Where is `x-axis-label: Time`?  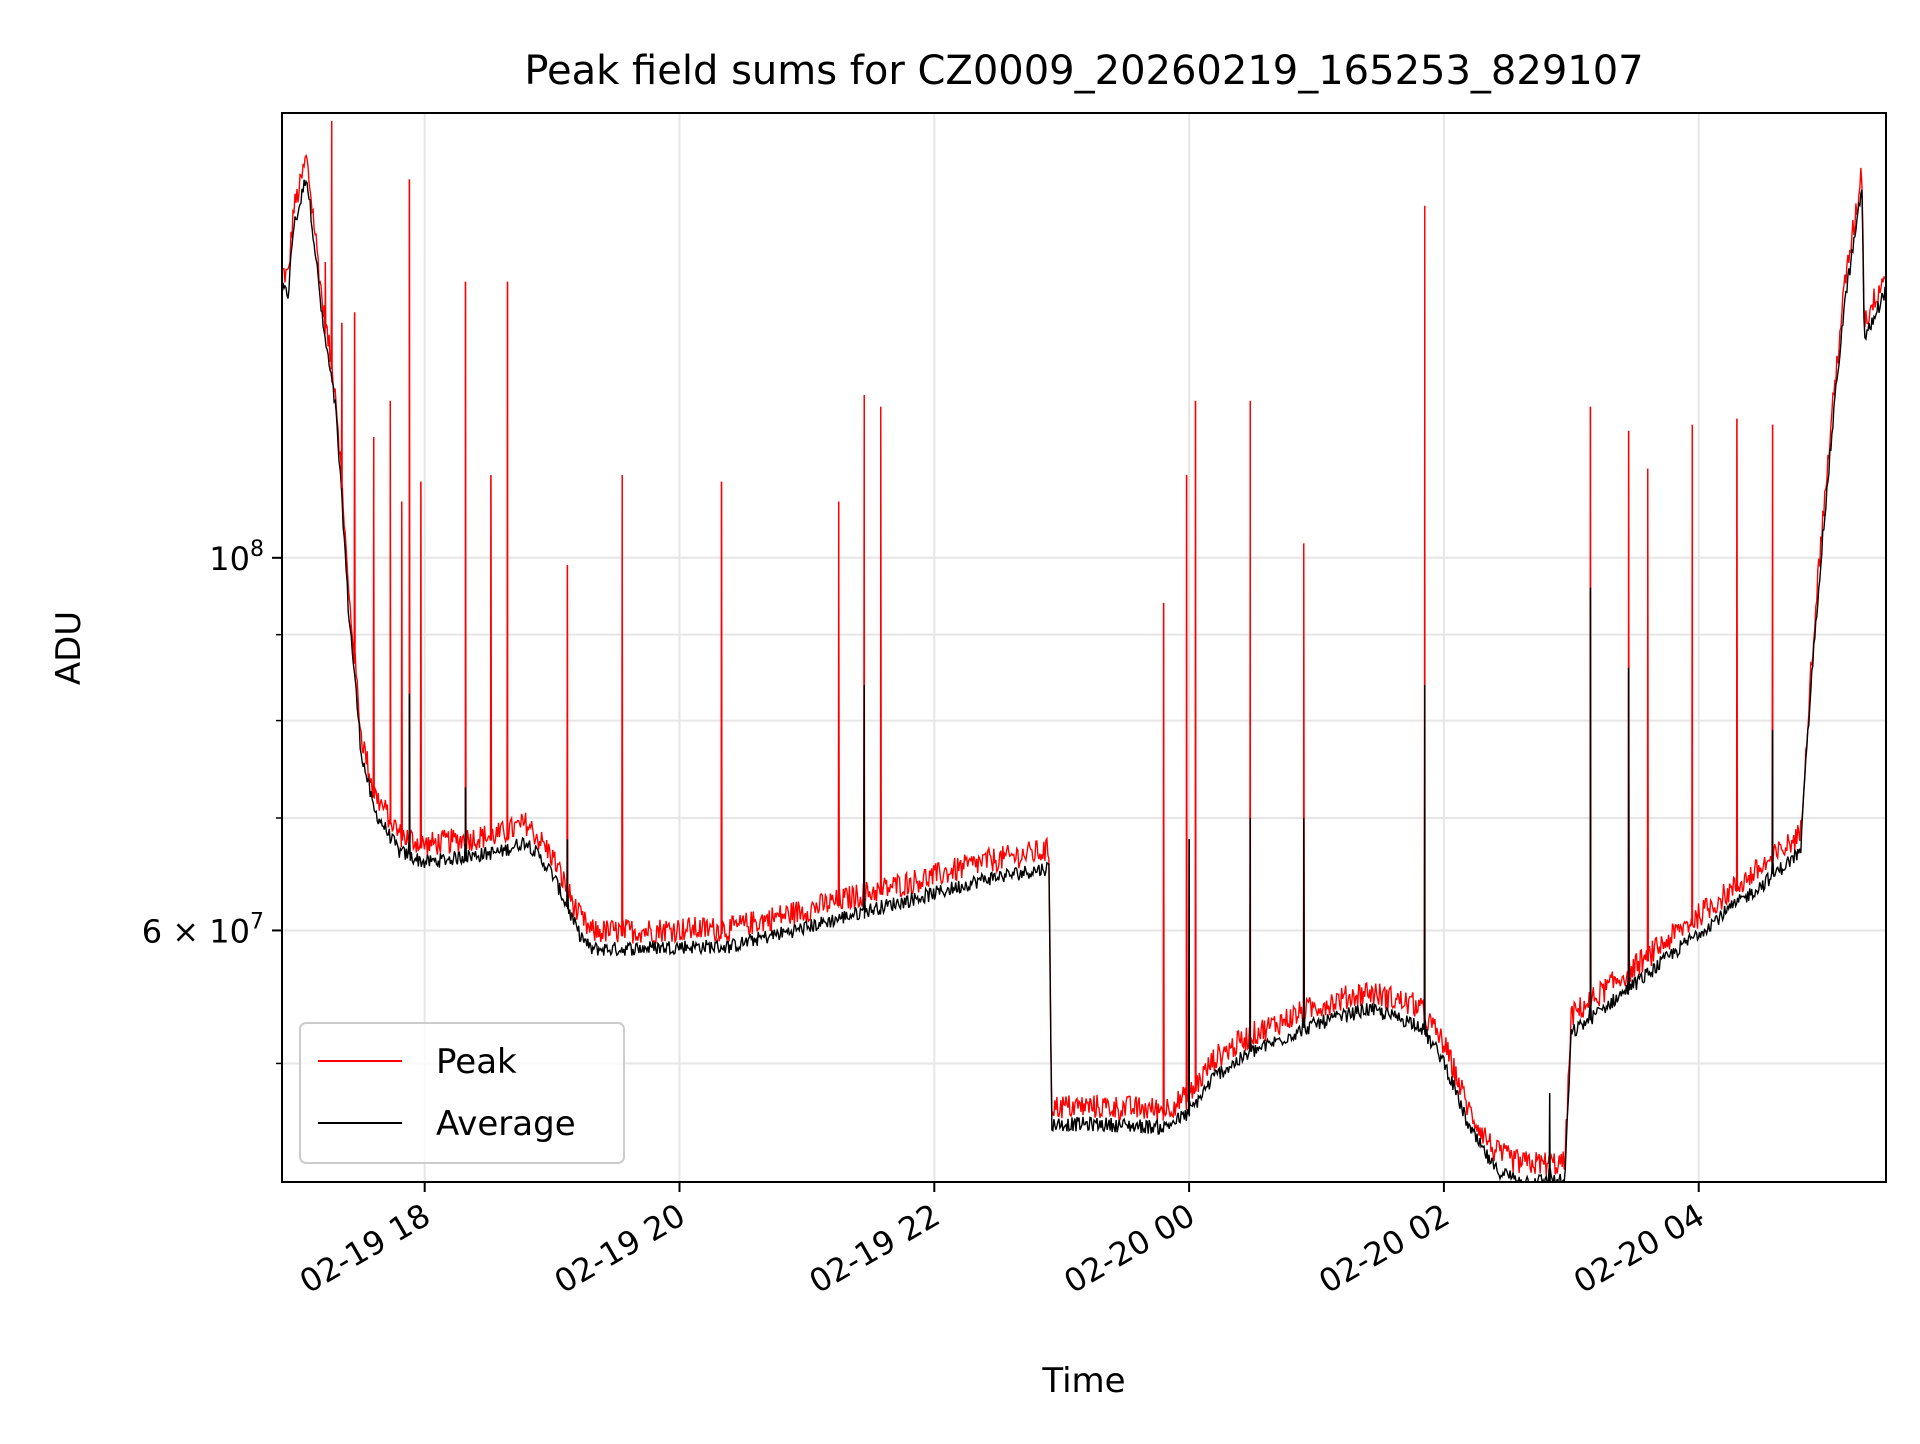
x-axis-label: Time is located at coordinates (1083, 1381).